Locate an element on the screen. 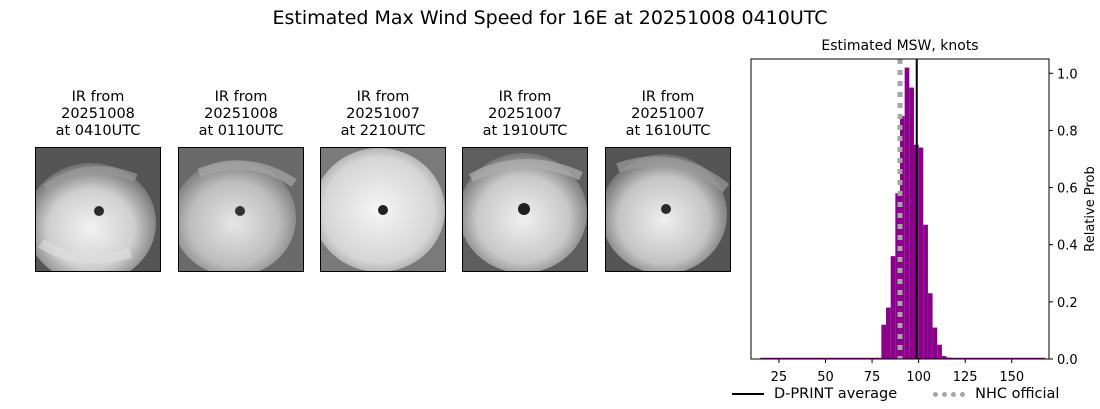  y-tick-label: 0.0 is located at coordinates (1067, 360).